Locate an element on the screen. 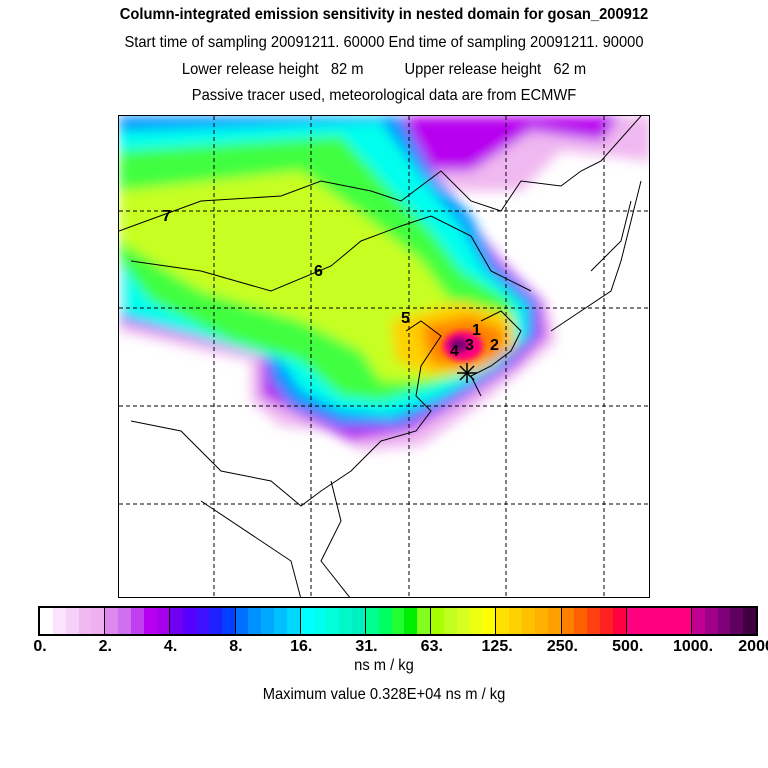  colorbar-tick-label: 125. is located at coordinates (497, 646).